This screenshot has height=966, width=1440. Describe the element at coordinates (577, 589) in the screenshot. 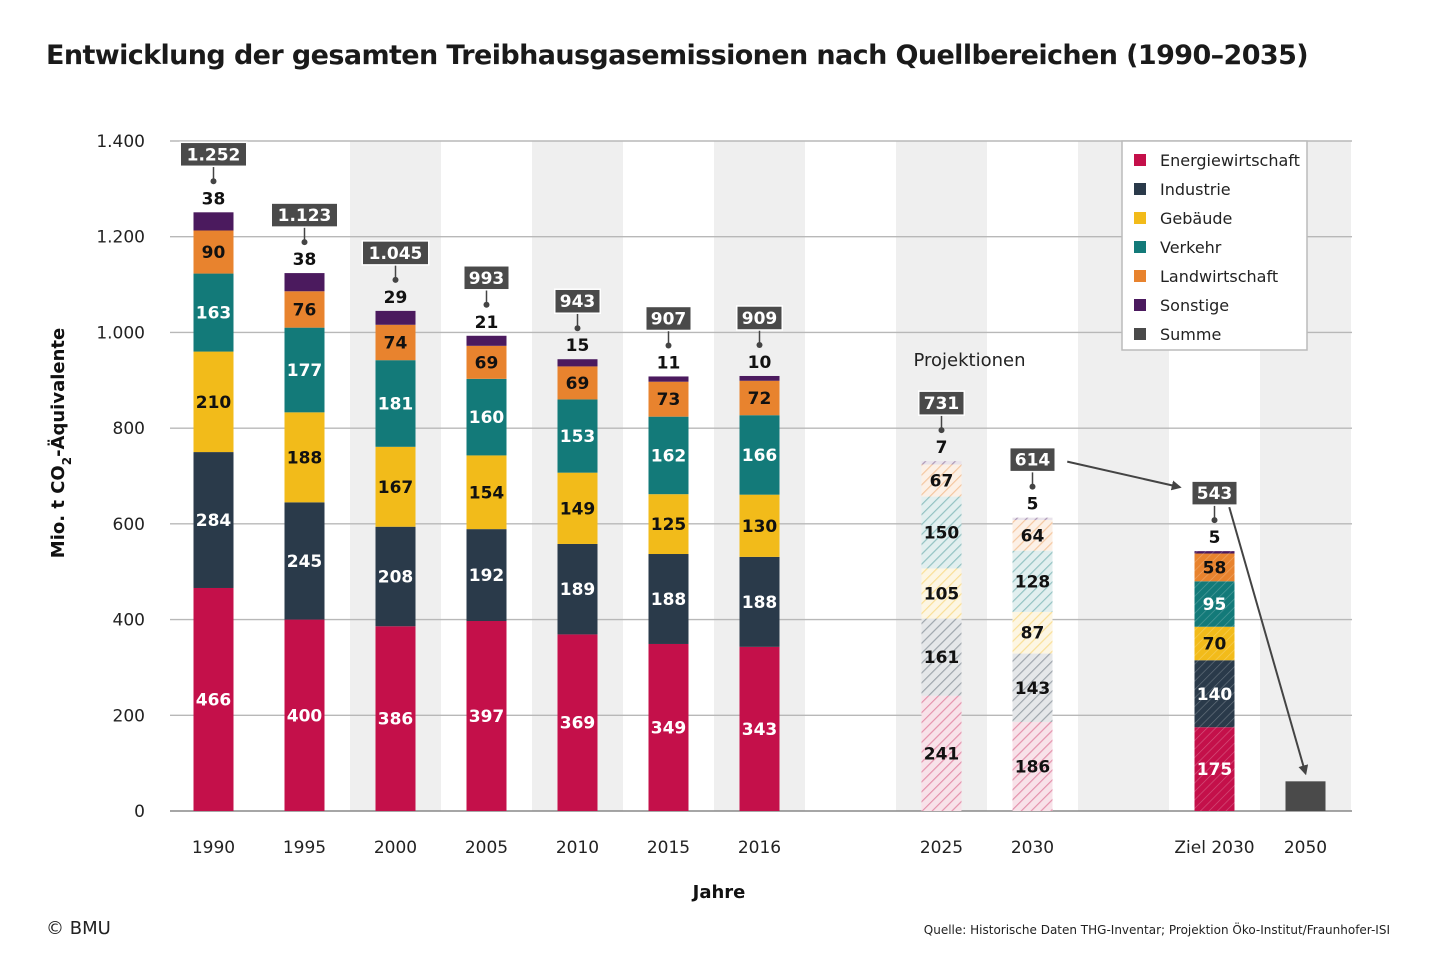

I see `bar-2010-industrie` at that location.